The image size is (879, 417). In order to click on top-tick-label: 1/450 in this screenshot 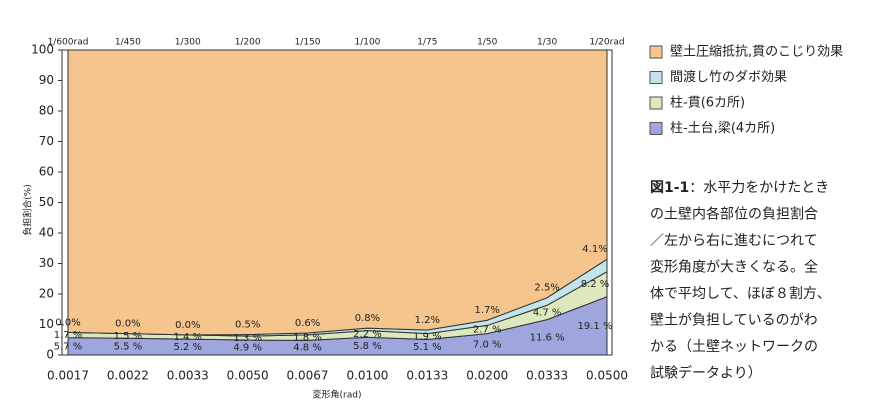, I will do `click(128, 43)`.